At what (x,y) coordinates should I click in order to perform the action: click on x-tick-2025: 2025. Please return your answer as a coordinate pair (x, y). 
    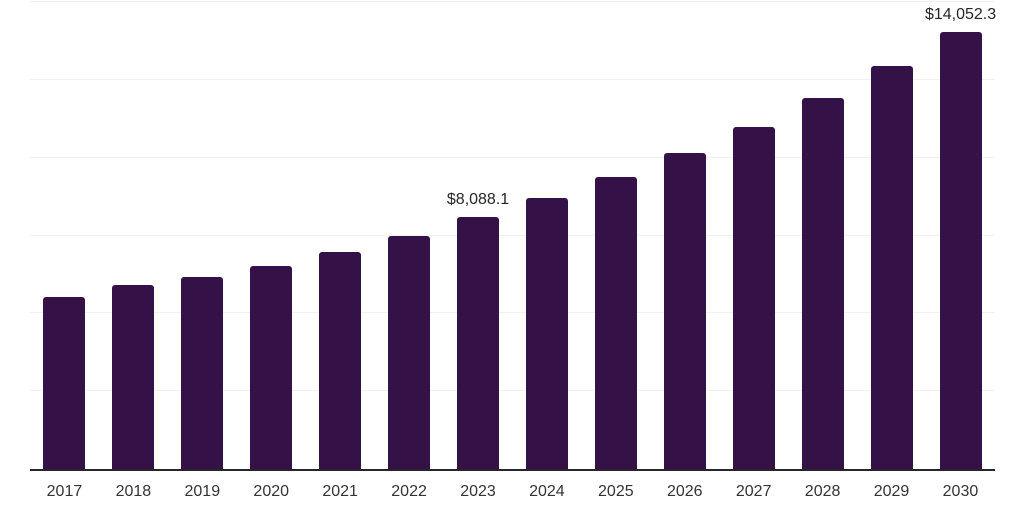
    Looking at the image, I should click on (616, 491).